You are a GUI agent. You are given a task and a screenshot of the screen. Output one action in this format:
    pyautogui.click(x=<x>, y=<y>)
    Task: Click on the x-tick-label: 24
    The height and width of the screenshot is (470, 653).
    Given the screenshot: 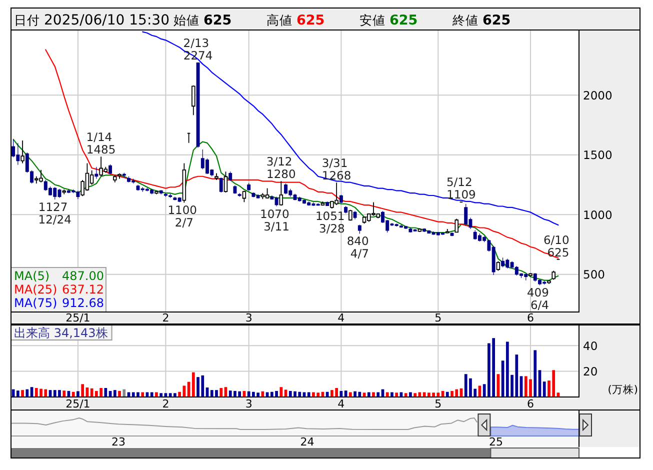 What is the action you would take?
    pyautogui.click(x=307, y=442)
    